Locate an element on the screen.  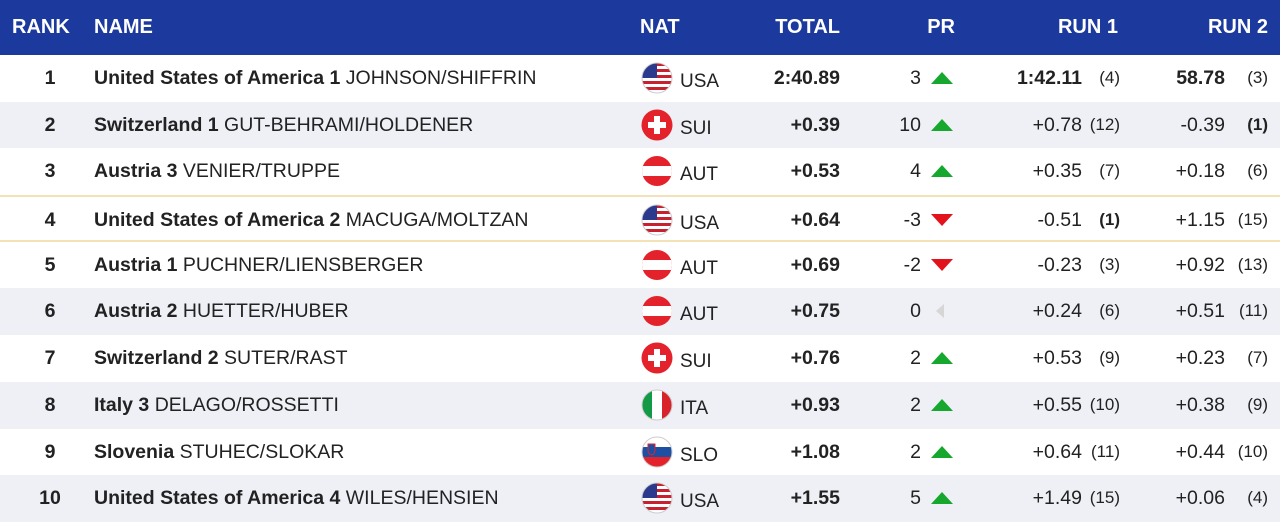
total-time: +1.08 is located at coordinates (815, 451).